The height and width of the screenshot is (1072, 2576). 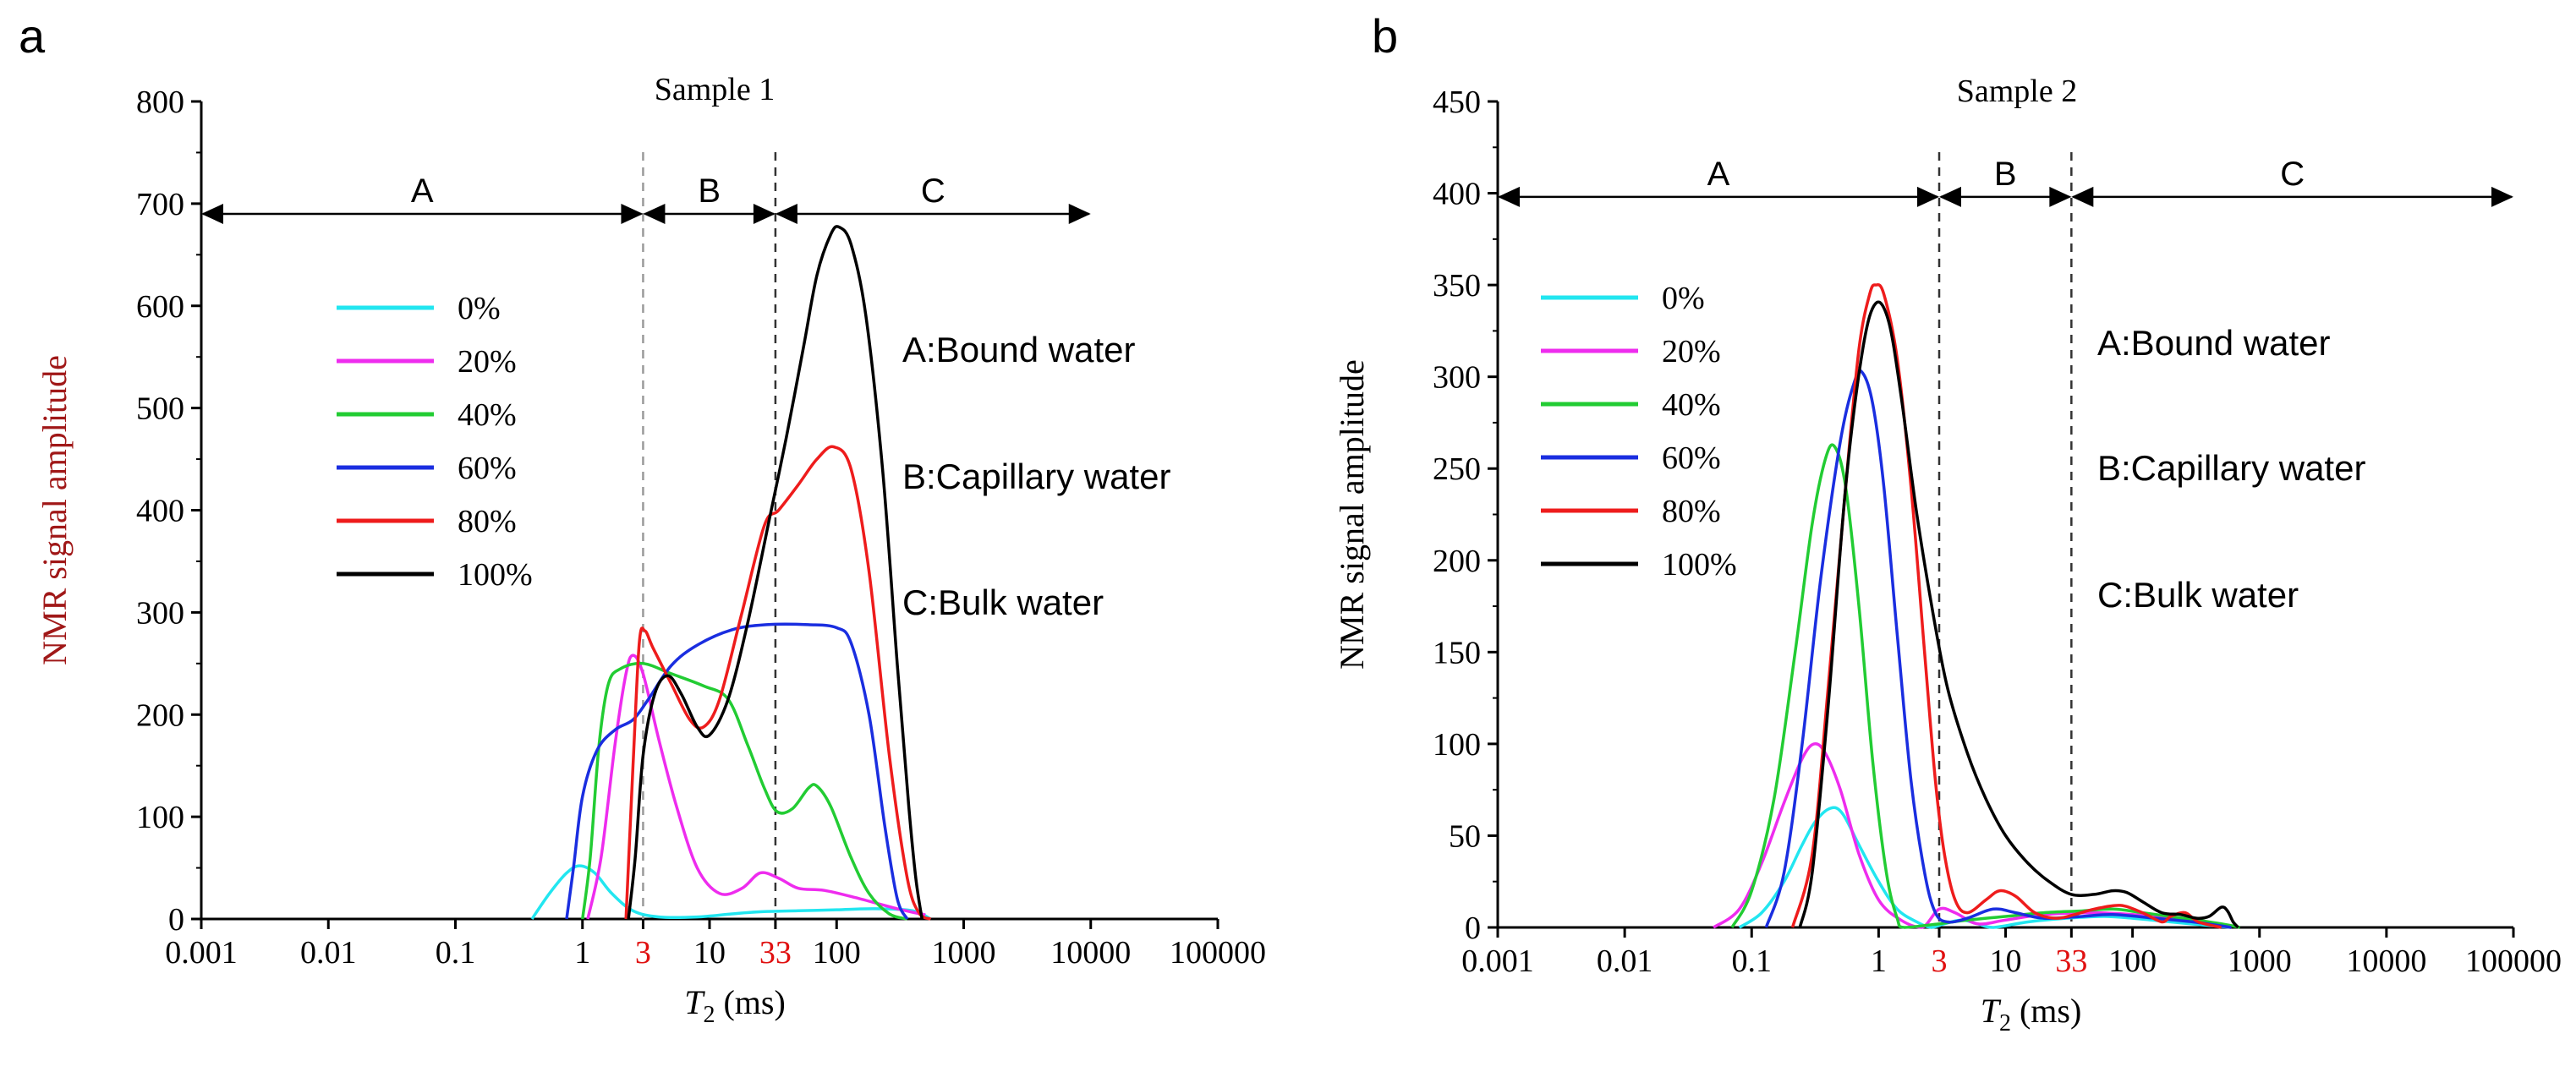 I want to click on y-tick-label: 800, so click(x=160, y=102).